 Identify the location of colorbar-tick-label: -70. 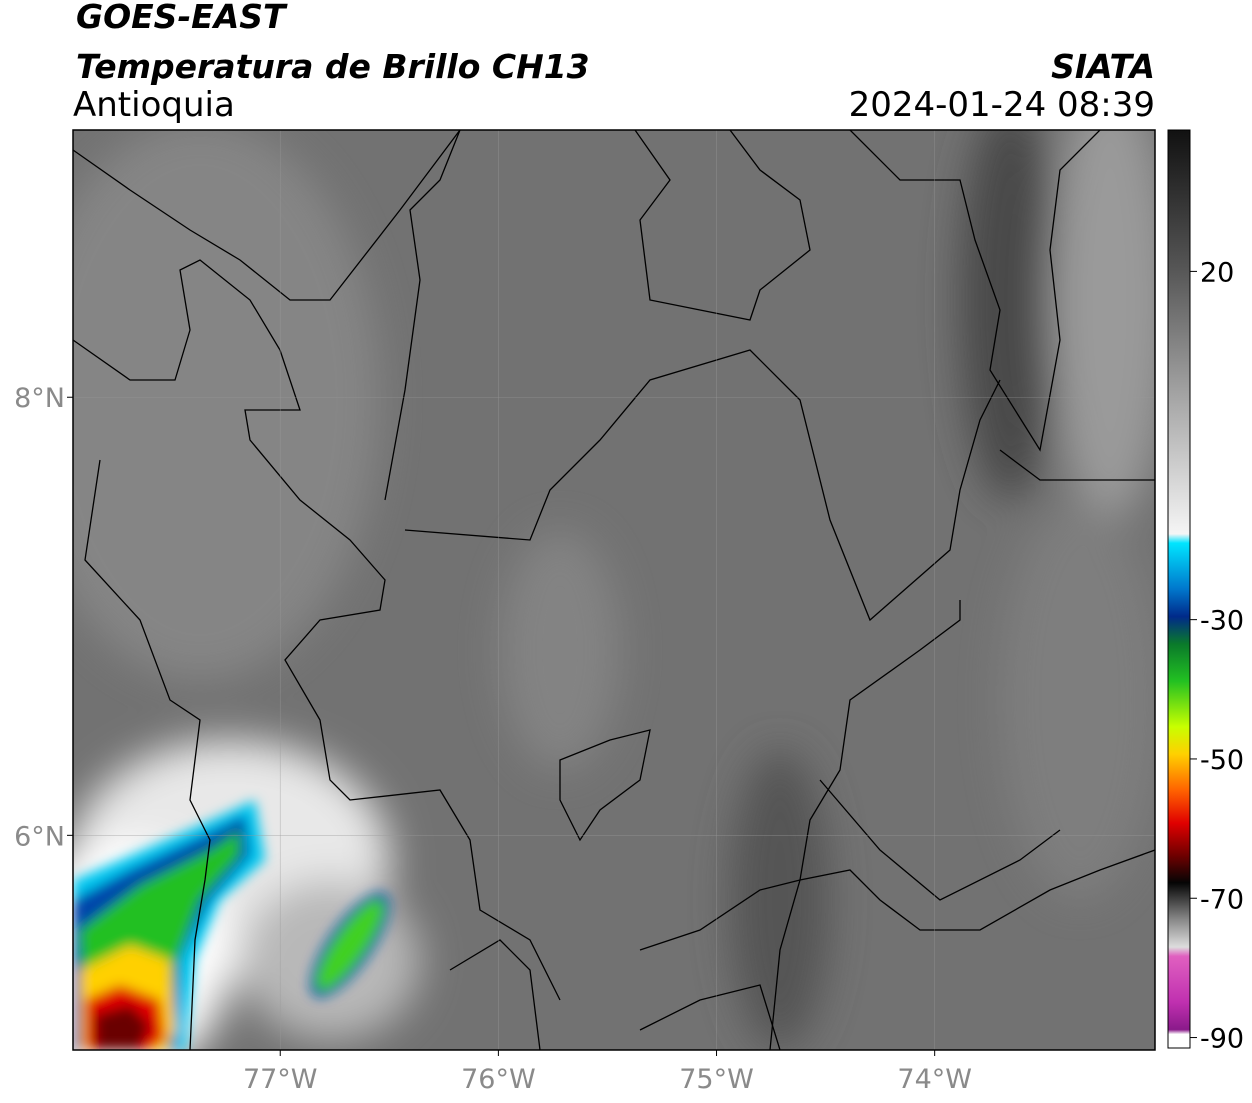
(1222, 899).